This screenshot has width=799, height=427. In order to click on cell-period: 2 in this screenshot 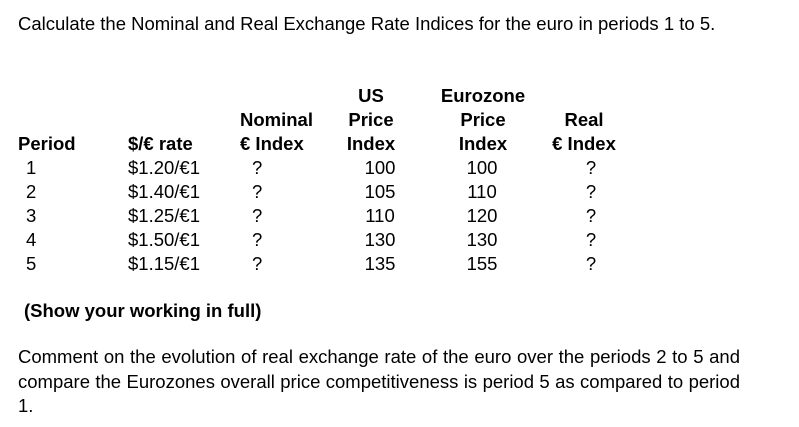, I will do `click(31, 191)`.